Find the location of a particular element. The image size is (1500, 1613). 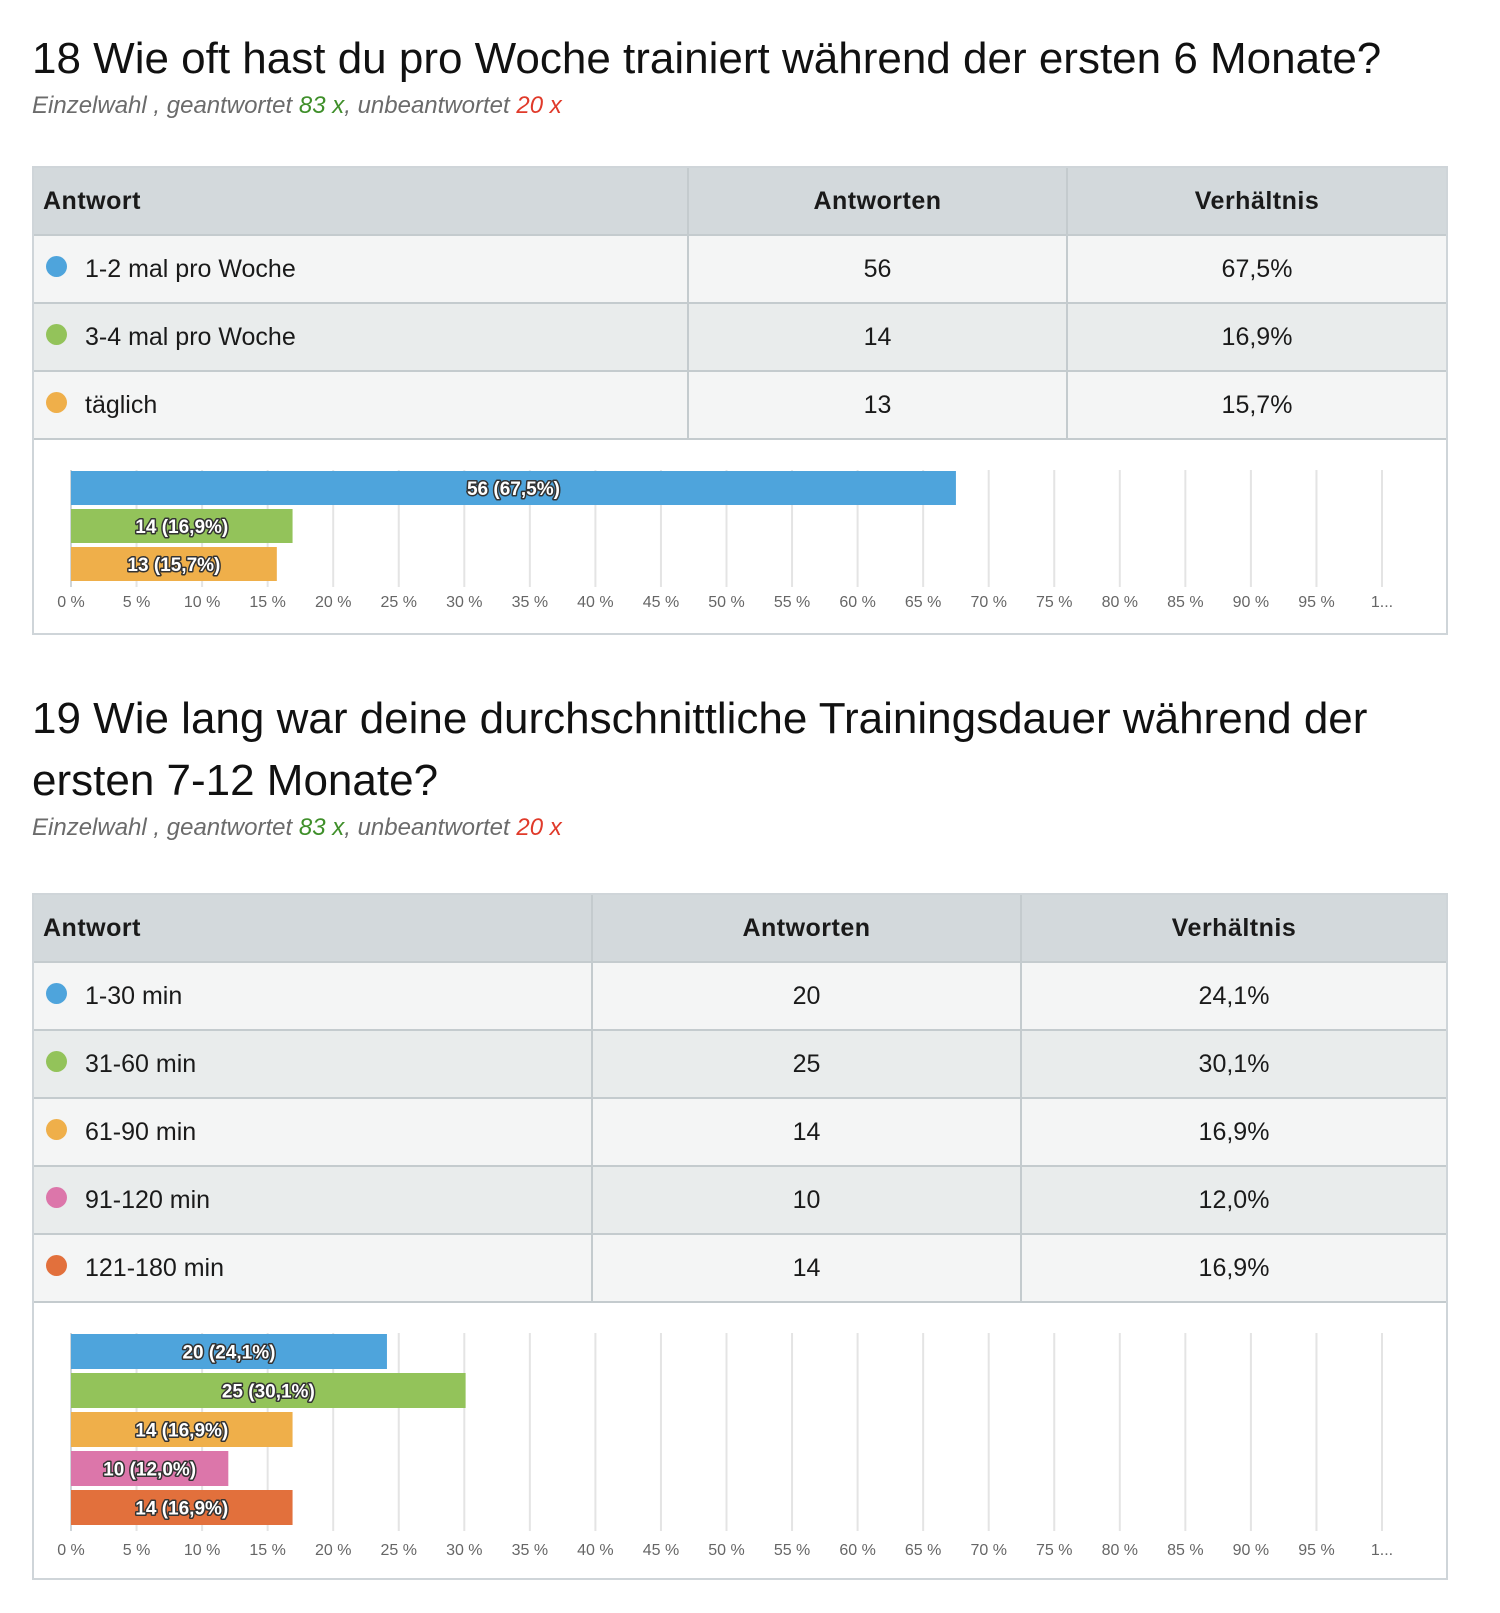

answer-count: 13 is located at coordinates (878, 405).